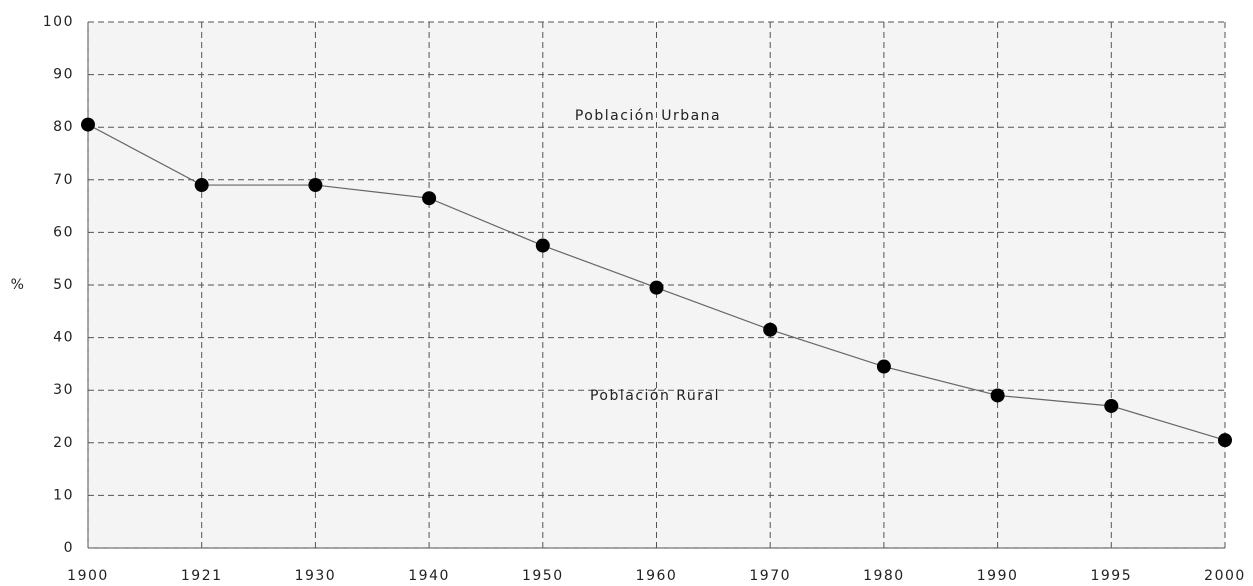 This screenshot has height=586, width=1253. Describe the element at coordinates (655, 396) in the screenshot. I see `annotation: Población Rural` at that location.